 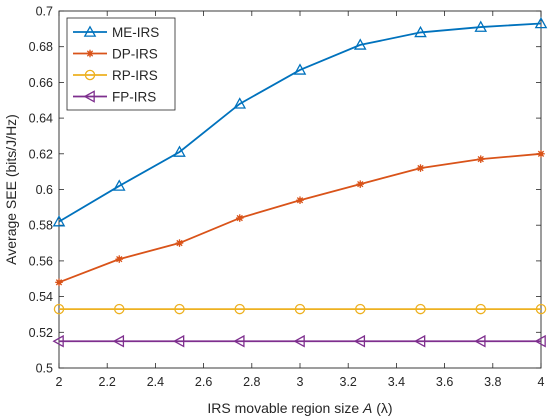 I want to click on y-axis-label: Average SEE (bits/J/Hz), so click(x=11, y=189).